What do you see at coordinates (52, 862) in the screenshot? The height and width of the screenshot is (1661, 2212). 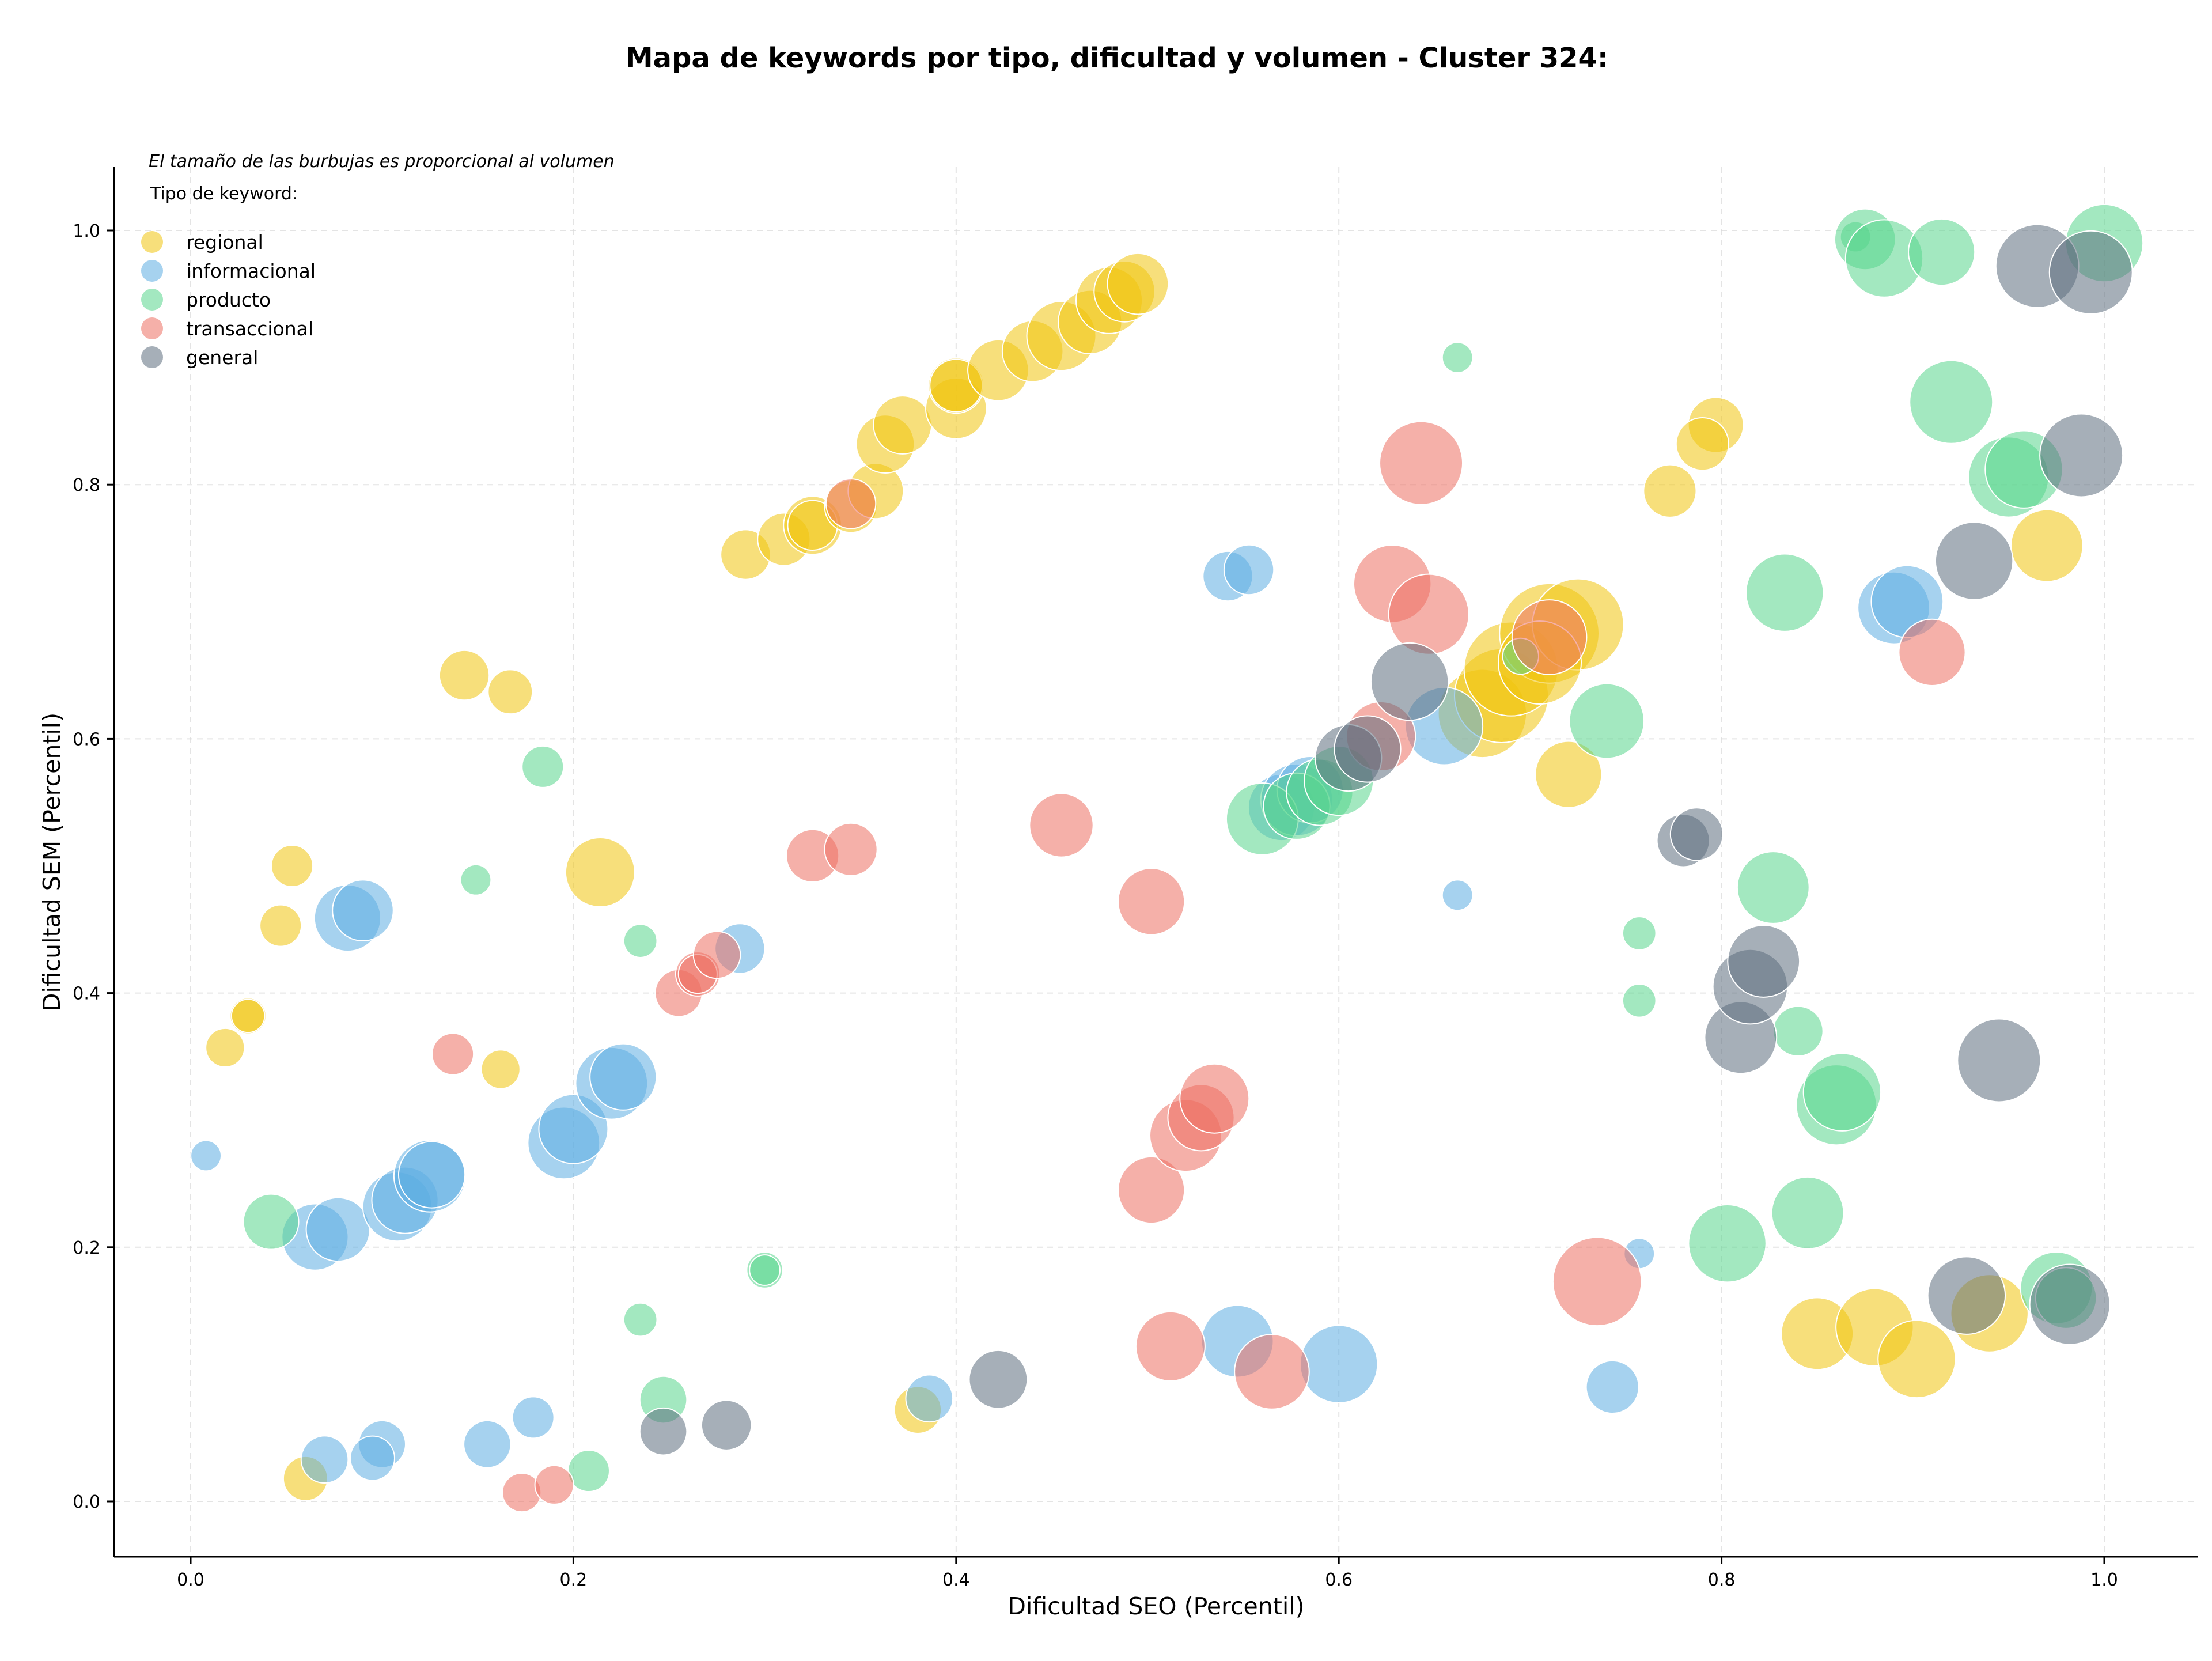 I see `y-axis-label: Dificultad SEM (Percentil)` at bounding box center [52, 862].